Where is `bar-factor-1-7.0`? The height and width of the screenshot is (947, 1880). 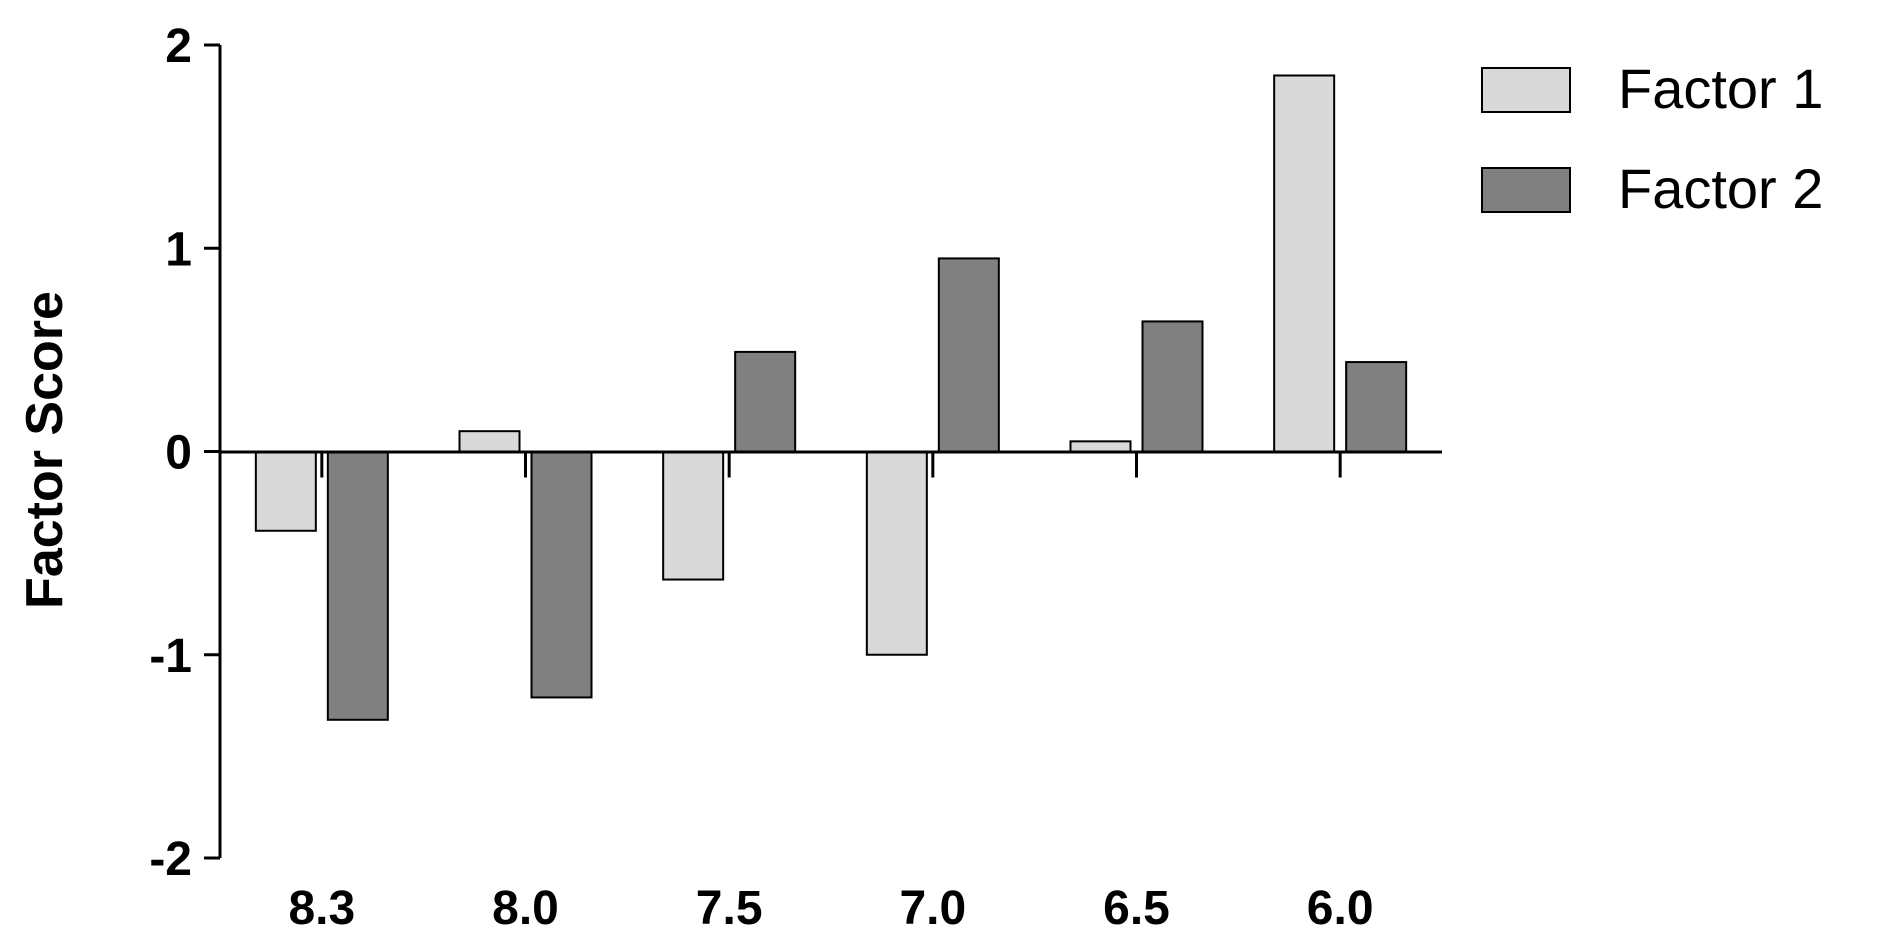
bar-factor-1-7.0 is located at coordinates (896, 553).